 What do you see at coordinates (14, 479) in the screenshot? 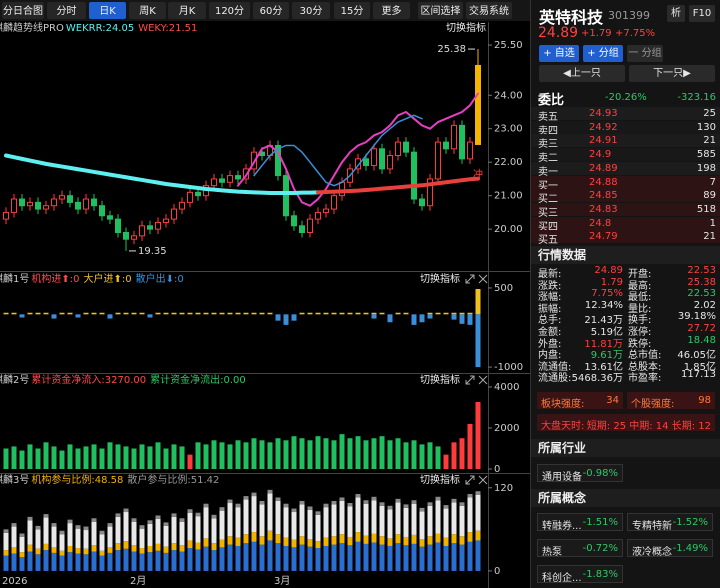
I see `indicator-name: 麒麟3号` at bounding box center [14, 479].